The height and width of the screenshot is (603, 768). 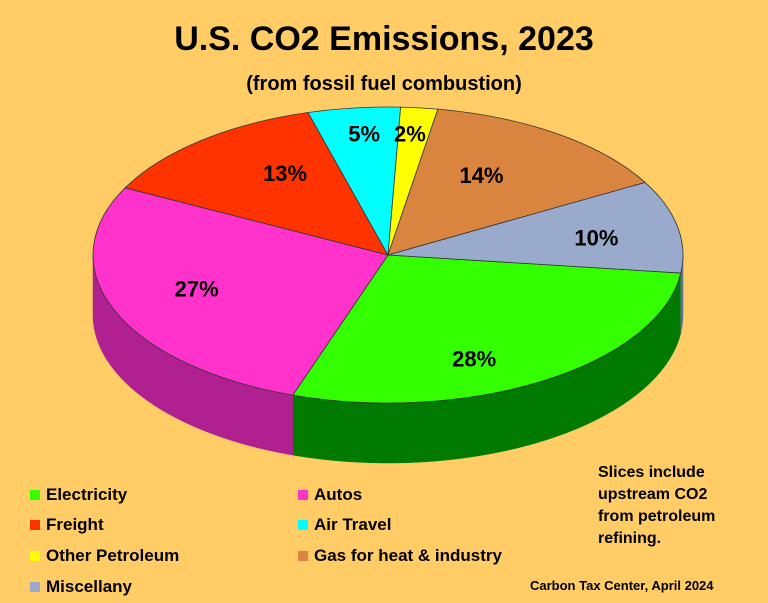 What do you see at coordinates (197, 289) in the screenshot?
I see `pie-label-autos: 27%` at bounding box center [197, 289].